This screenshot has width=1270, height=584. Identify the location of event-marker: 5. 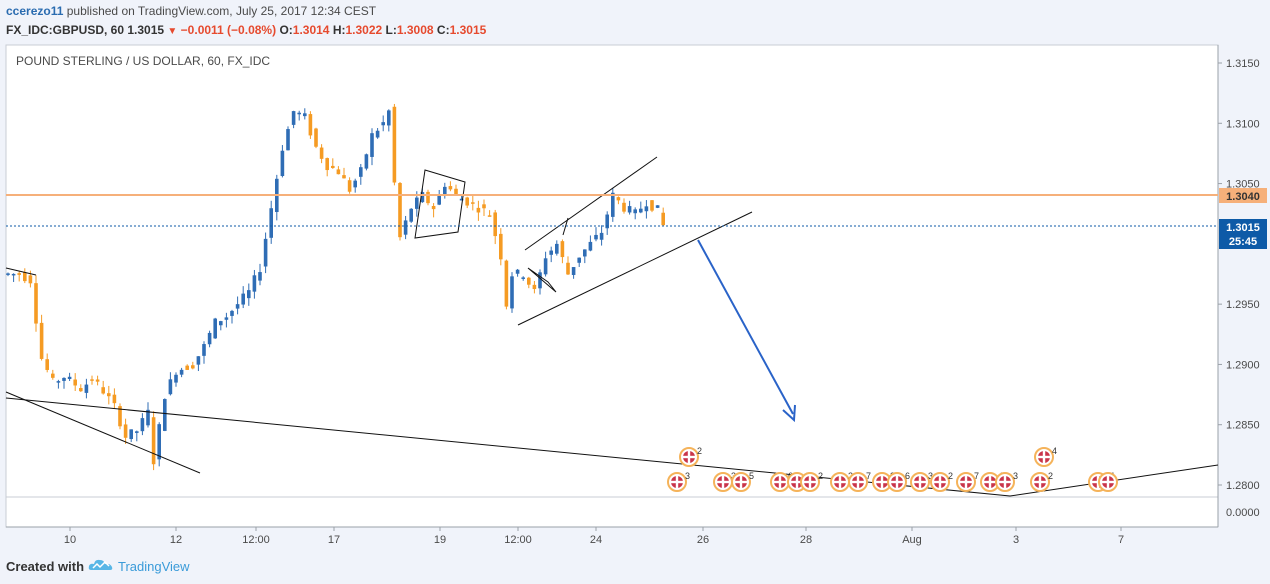
(742, 481).